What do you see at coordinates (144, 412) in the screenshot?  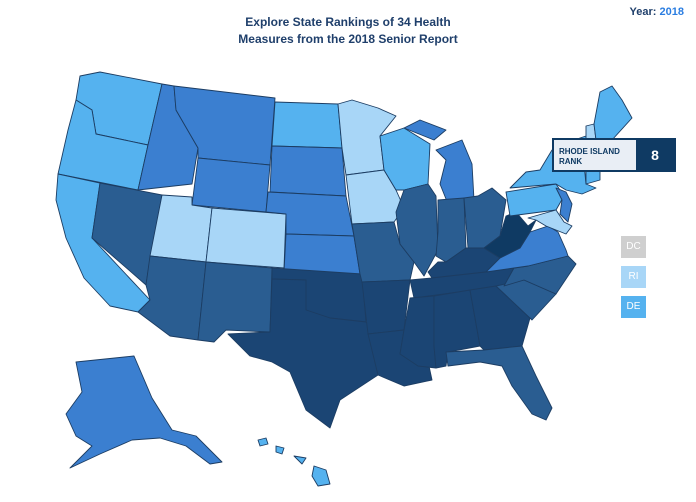 I see `state-alaska` at bounding box center [144, 412].